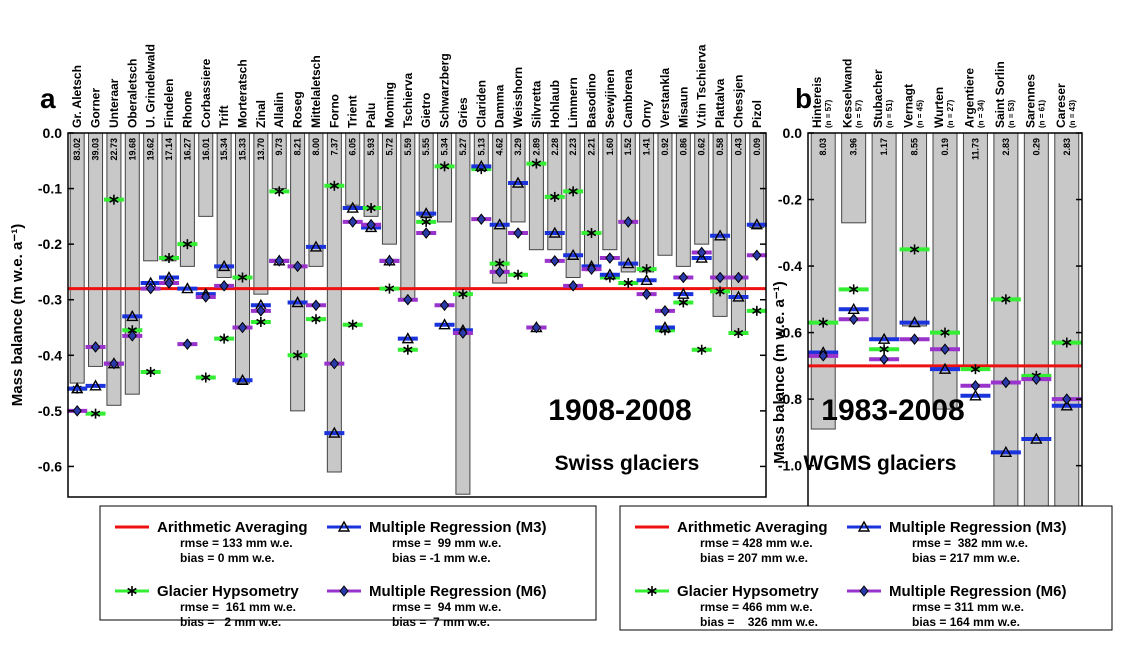  What do you see at coordinates (573, 147) in the screenshot?
I see `area-label: 2.23` at bounding box center [573, 147].